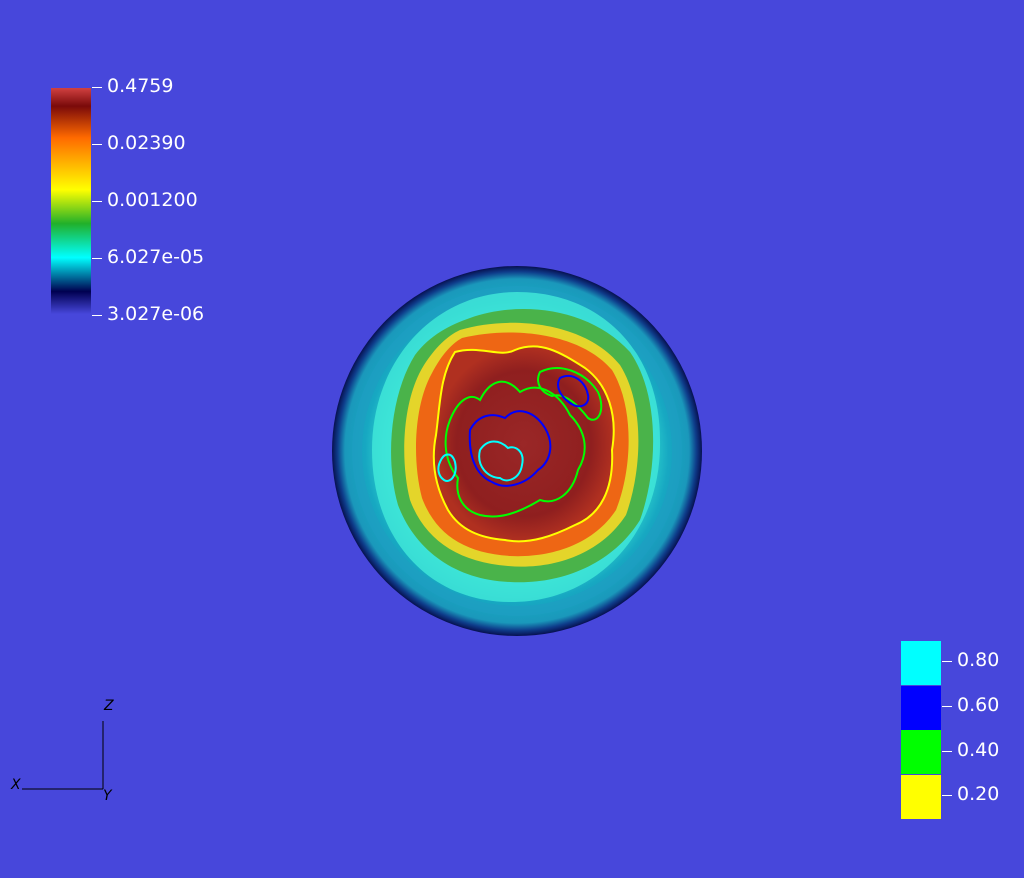 The width and height of the screenshot is (1024, 878). What do you see at coordinates (63, 755) in the screenshot?
I see `axes-triad` at bounding box center [63, 755].